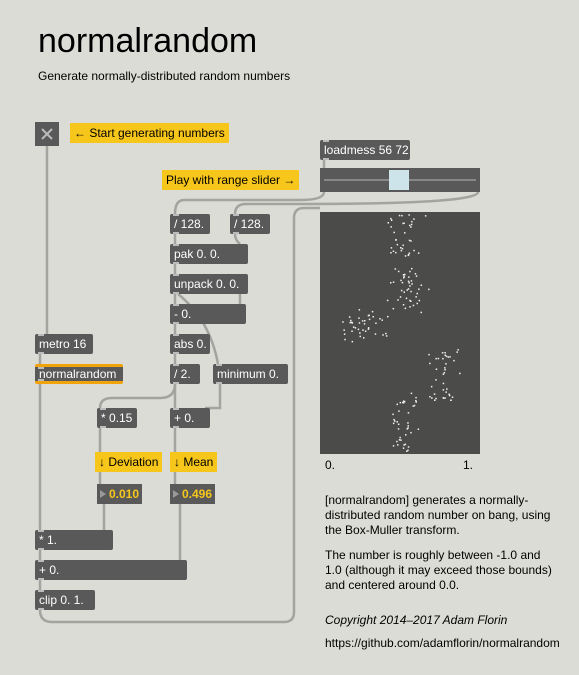  I want to click on object-box: * 1., so click(74, 540).